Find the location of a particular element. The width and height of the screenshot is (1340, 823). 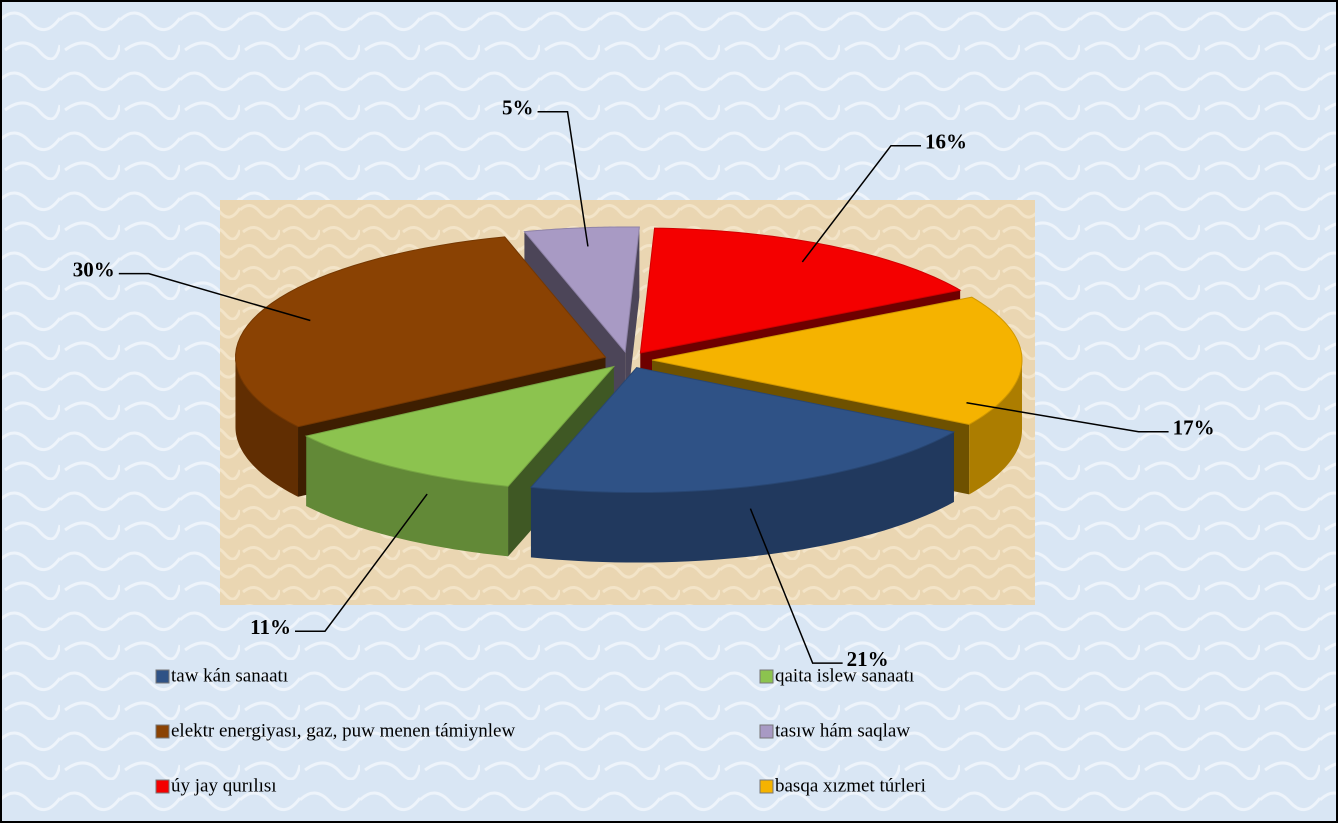

data-label: 5% is located at coordinates (518, 108).